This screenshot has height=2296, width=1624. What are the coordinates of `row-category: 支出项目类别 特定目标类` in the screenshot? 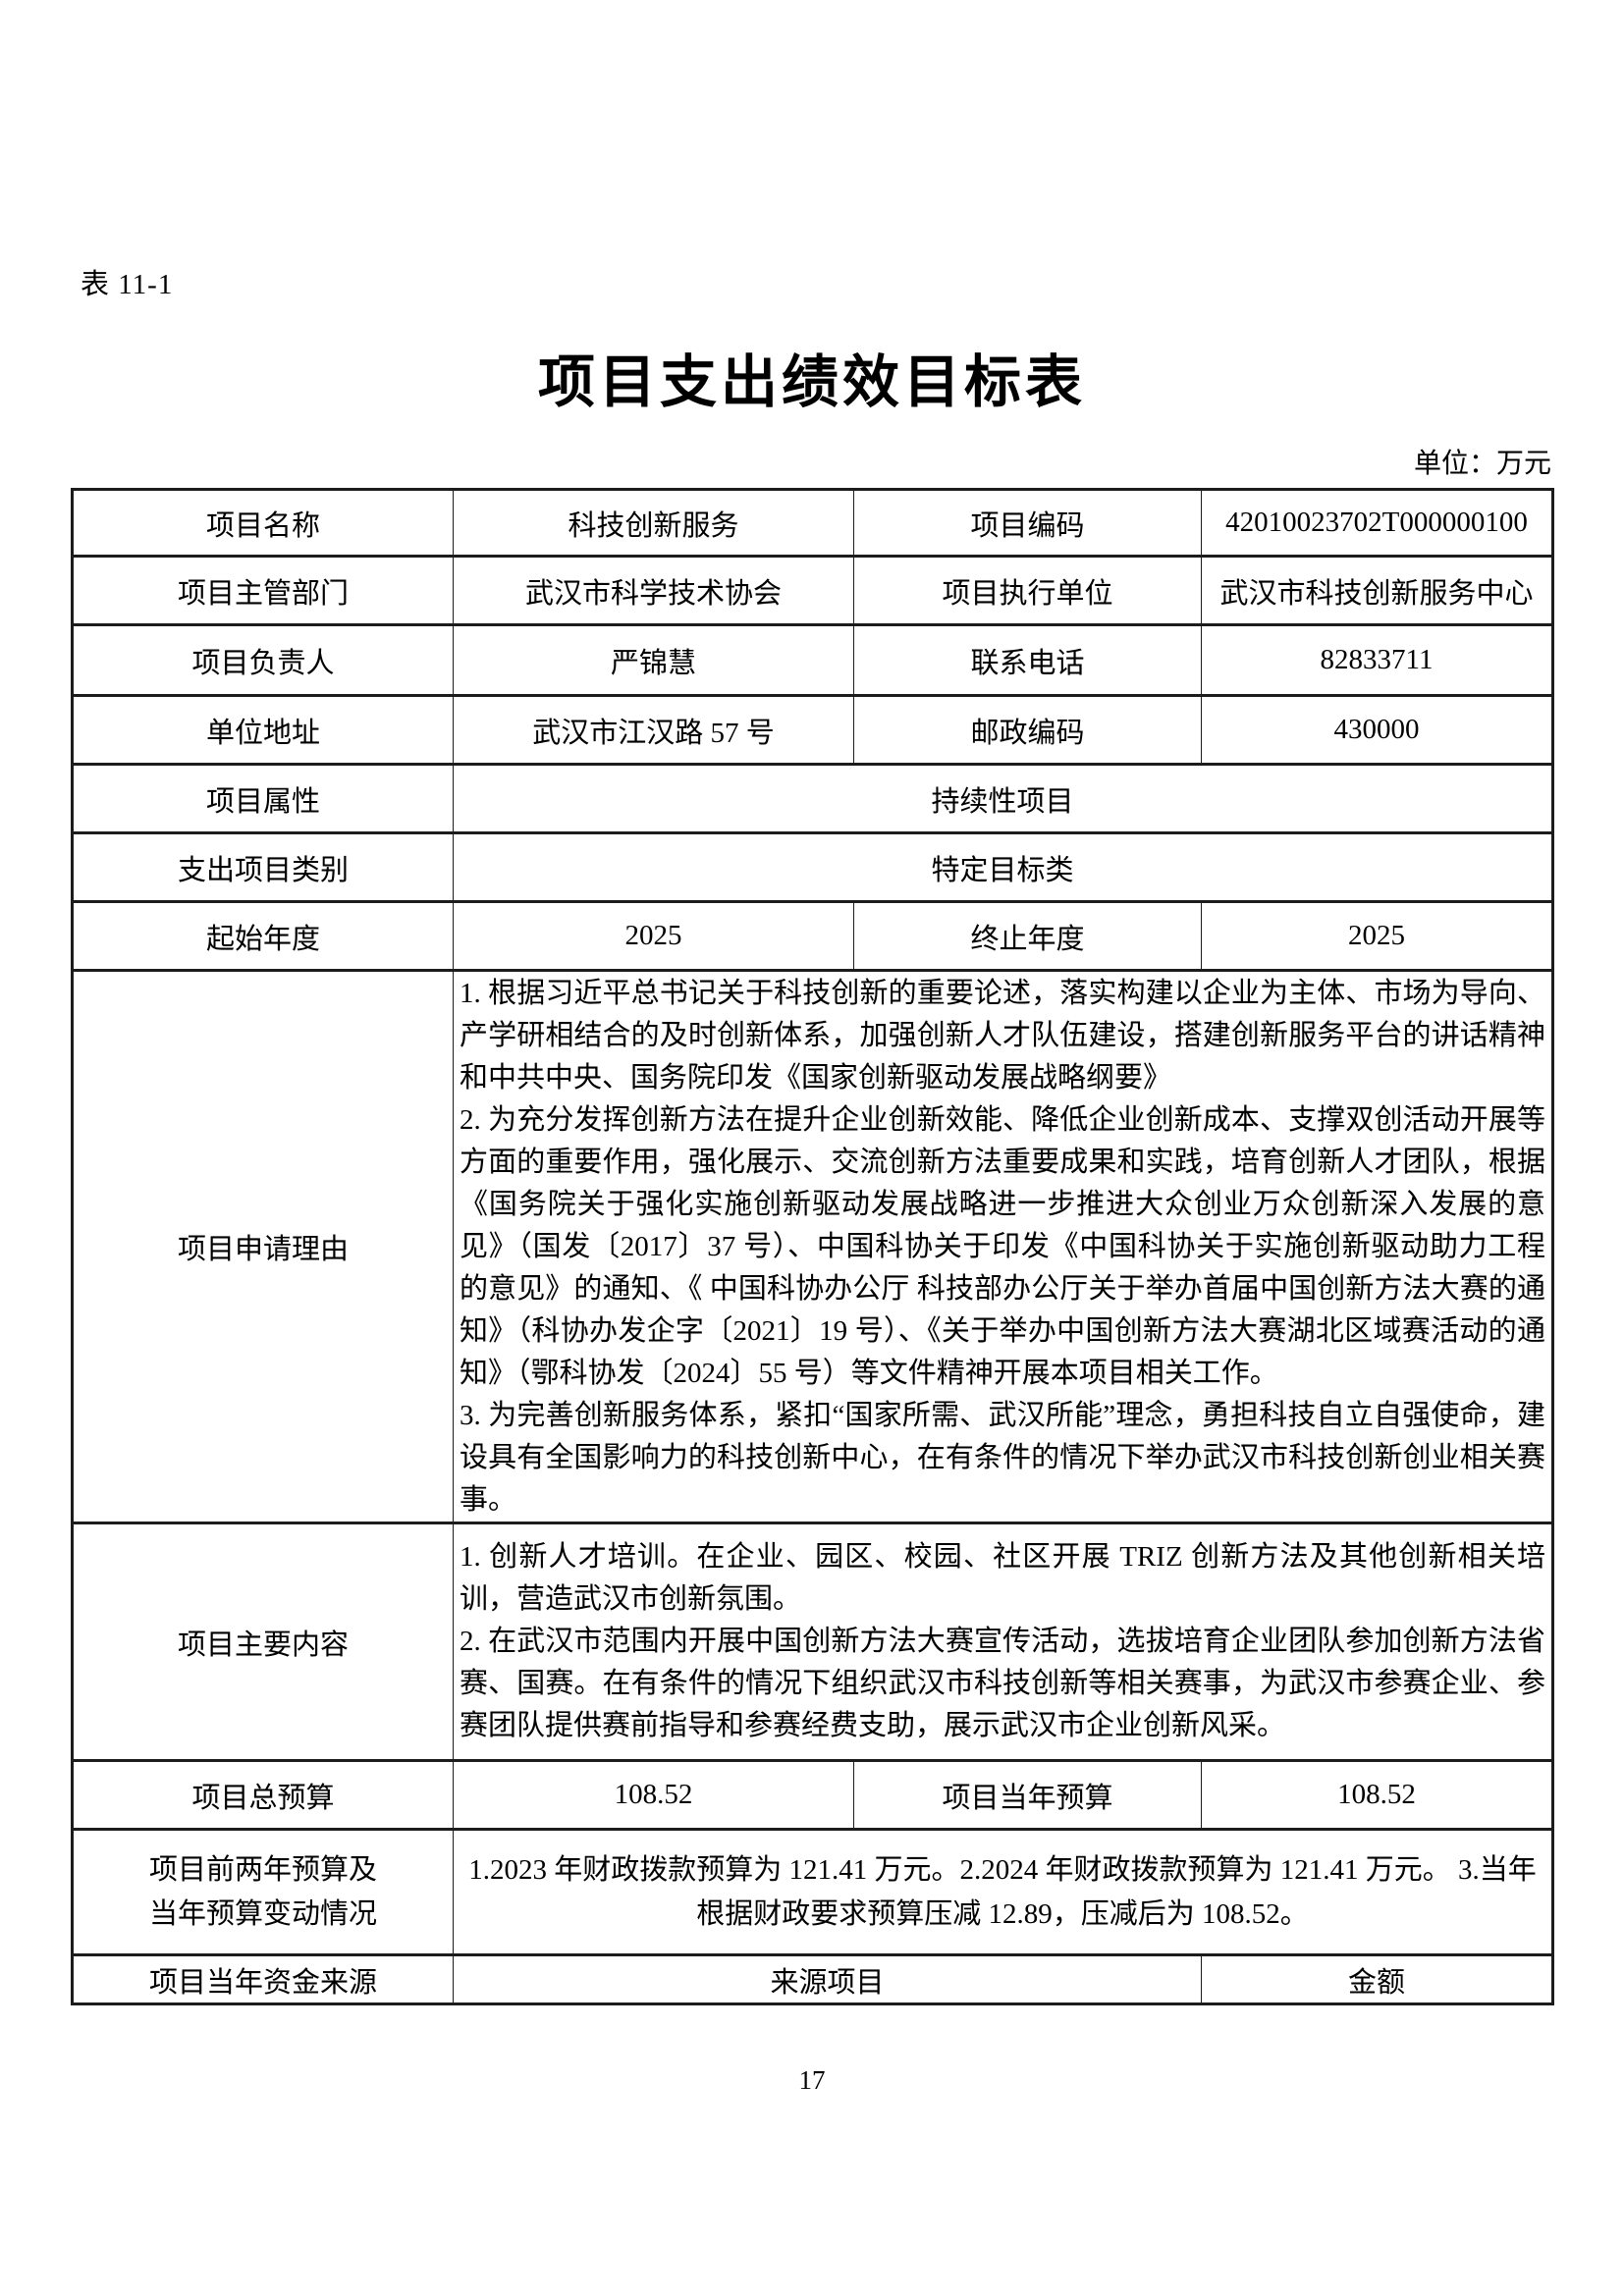 It's located at (812, 867).